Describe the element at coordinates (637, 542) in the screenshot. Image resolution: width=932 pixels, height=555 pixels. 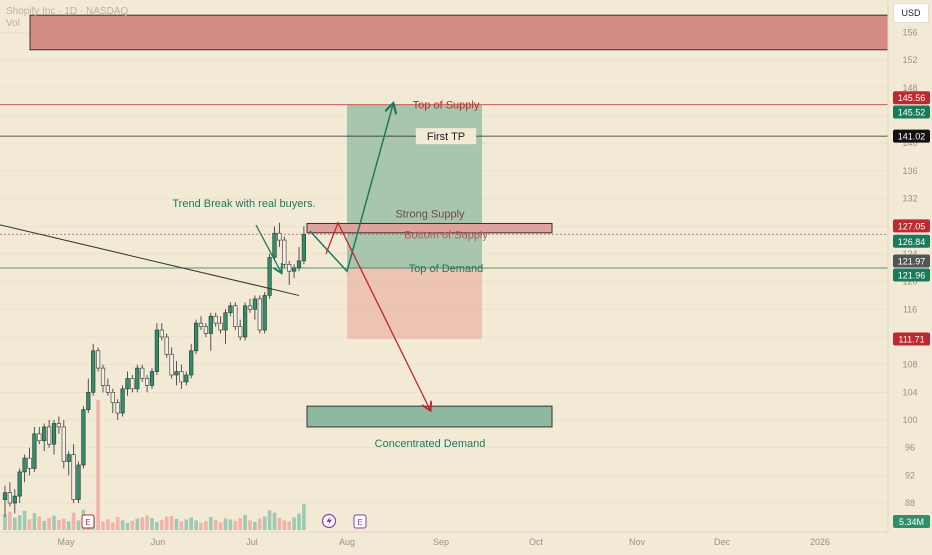
I see `x-tick-label: Nov` at that location.